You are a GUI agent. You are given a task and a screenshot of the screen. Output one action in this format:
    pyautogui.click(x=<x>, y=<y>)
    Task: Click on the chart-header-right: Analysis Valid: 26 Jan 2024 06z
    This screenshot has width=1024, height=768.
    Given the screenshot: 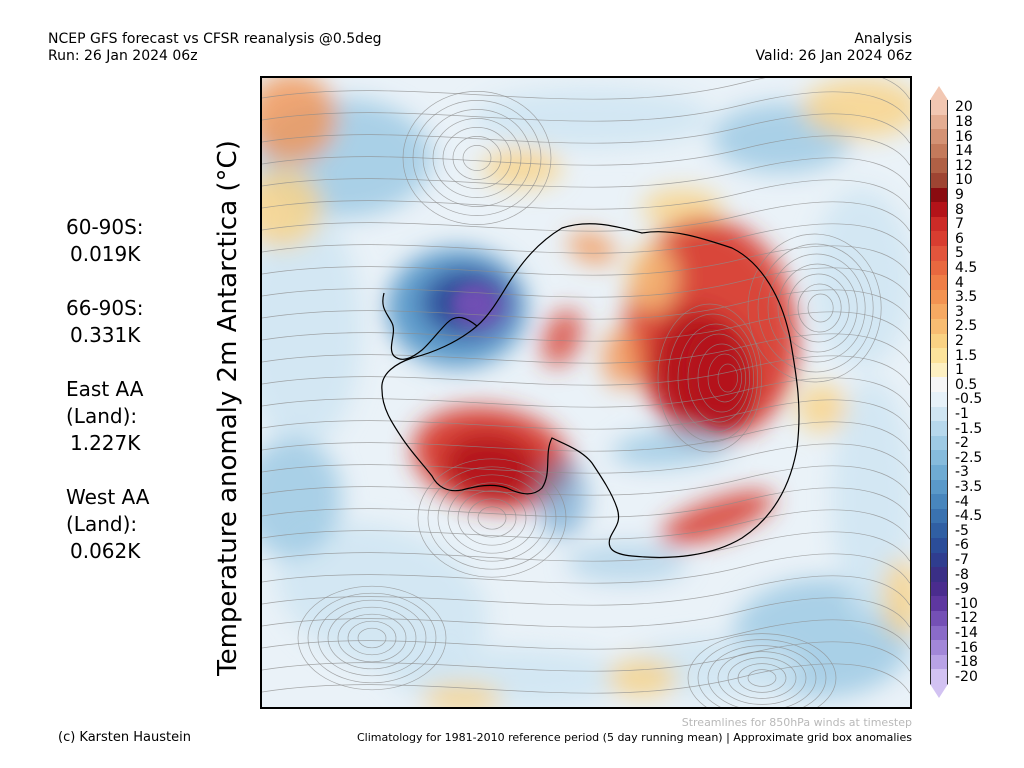 What is the action you would take?
    pyautogui.click(x=834, y=48)
    